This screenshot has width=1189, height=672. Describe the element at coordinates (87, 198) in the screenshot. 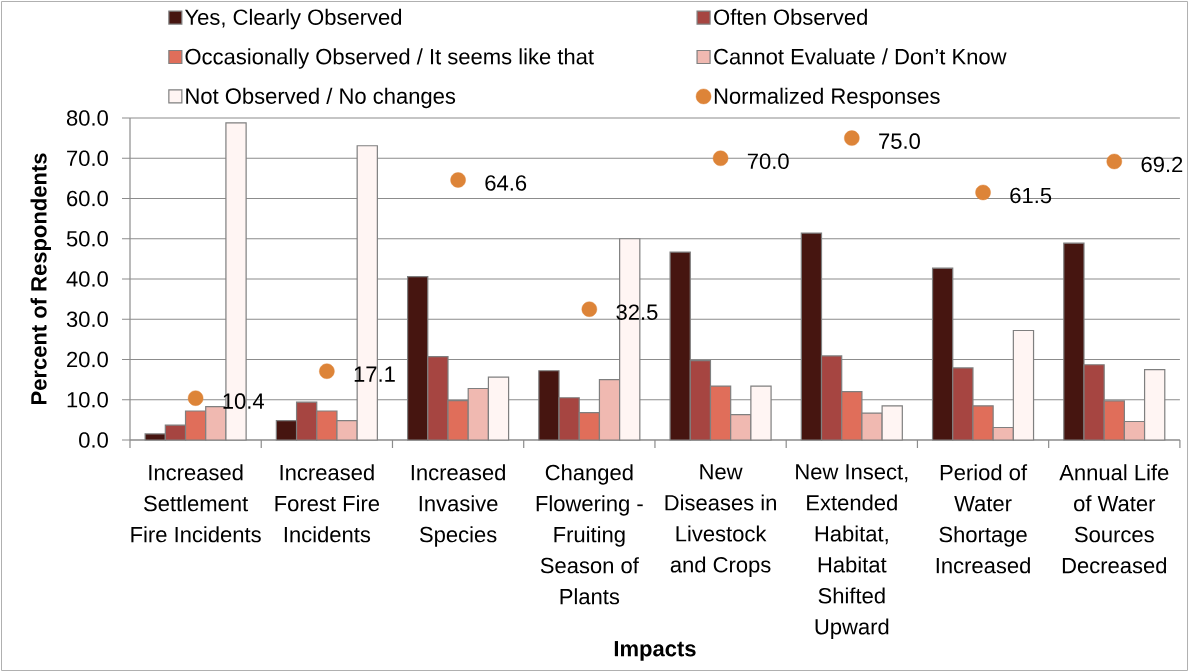

I see `y-tick-label: 60.0` at that location.